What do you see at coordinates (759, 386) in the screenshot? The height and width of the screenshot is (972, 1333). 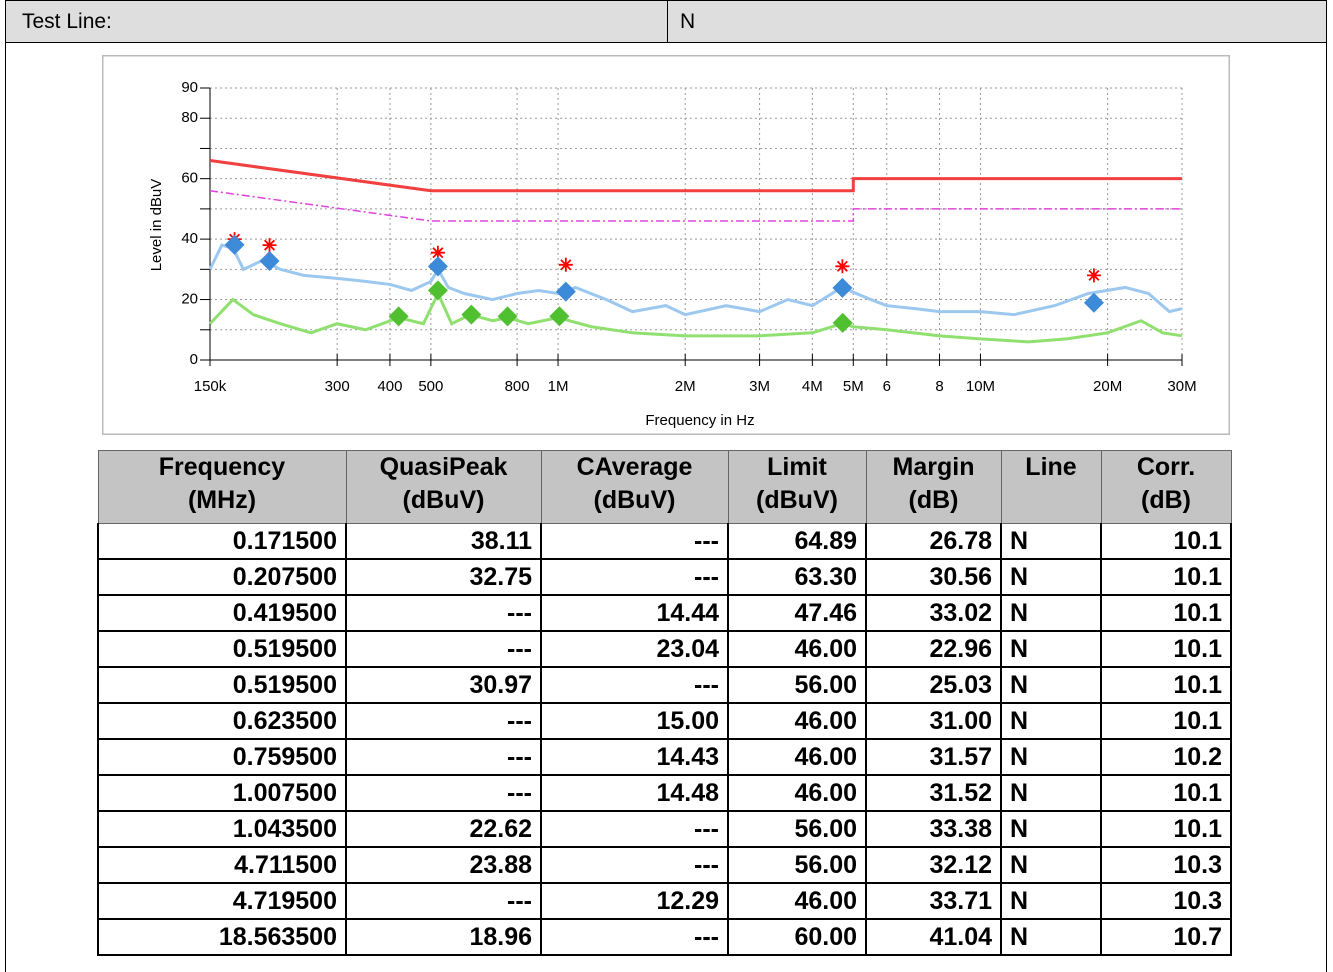 I see `x-tick-label: 3M` at bounding box center [759, 386].